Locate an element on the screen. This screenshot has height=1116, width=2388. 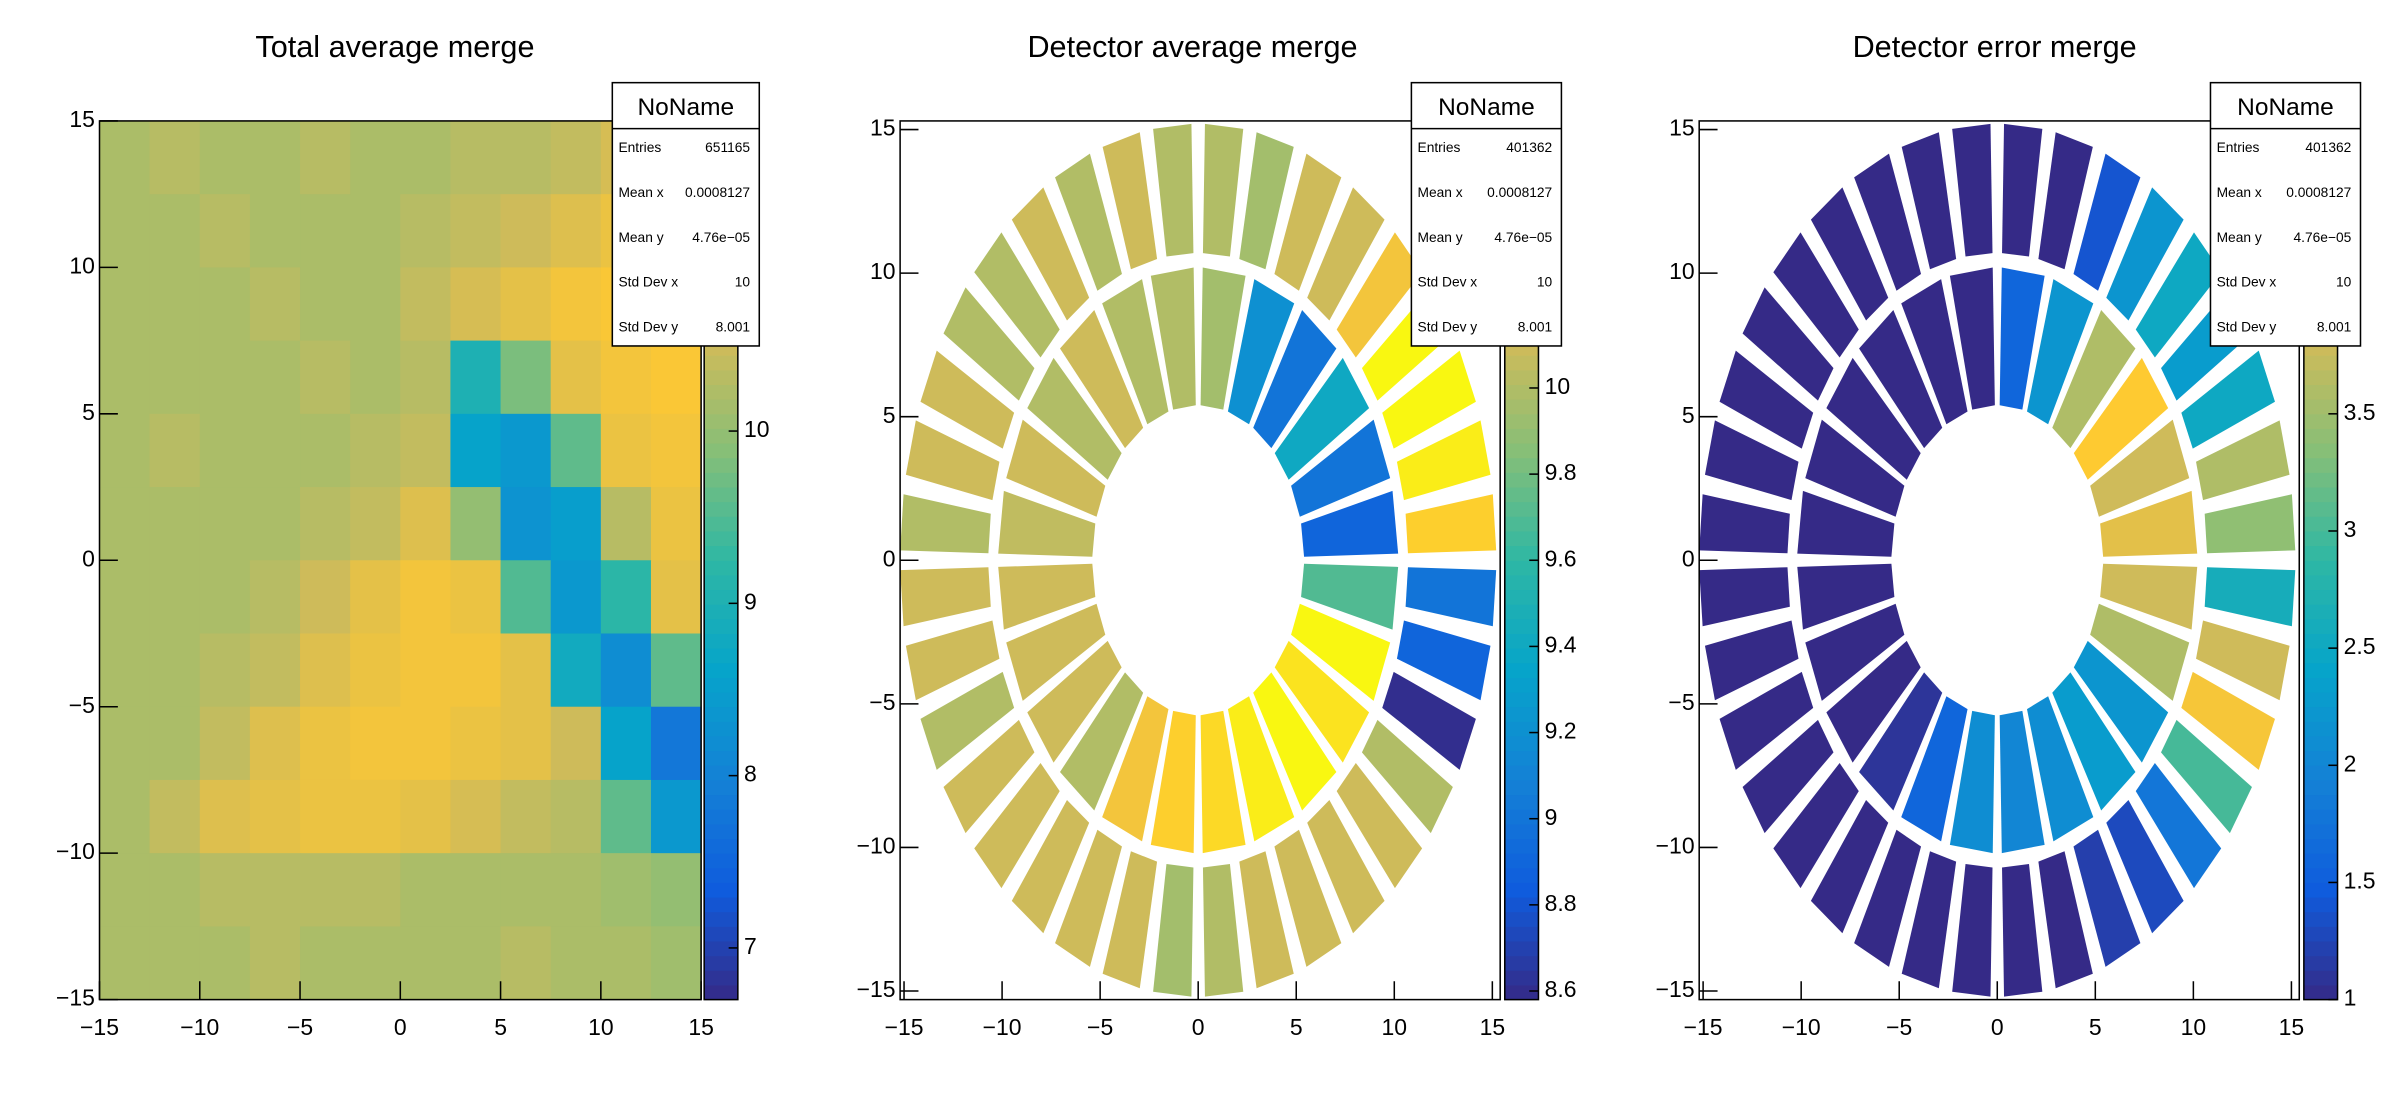
y-tick-label: 15 is located at coordinates (883, 128).